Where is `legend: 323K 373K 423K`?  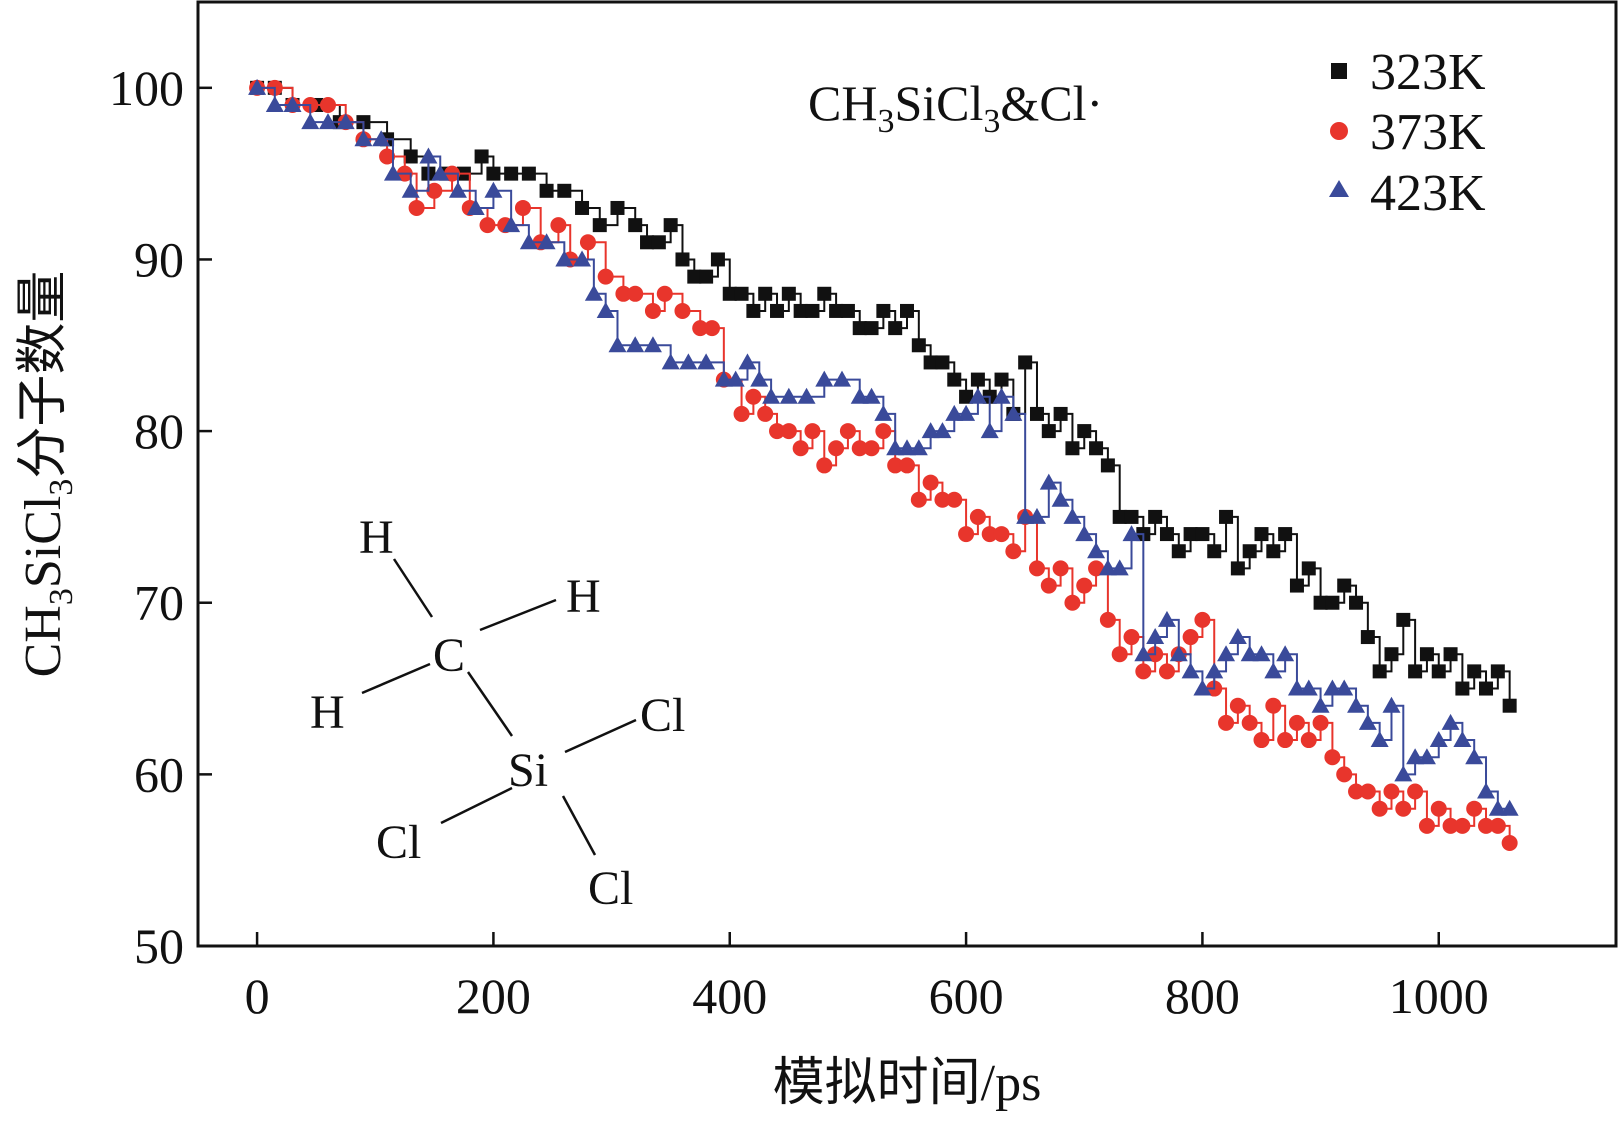 legend: 323K 373K 423K is located at coordinates (1407, 133).